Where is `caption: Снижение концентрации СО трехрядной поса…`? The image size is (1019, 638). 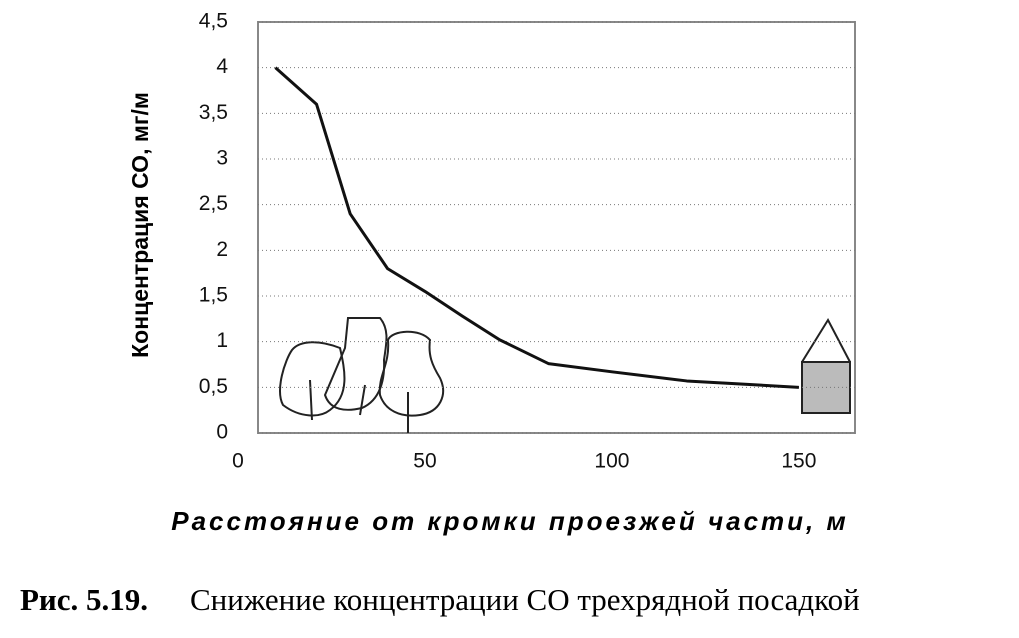 caption: Снижение концентрации СО трехрядной поса… is located at coordinates (525, 599).